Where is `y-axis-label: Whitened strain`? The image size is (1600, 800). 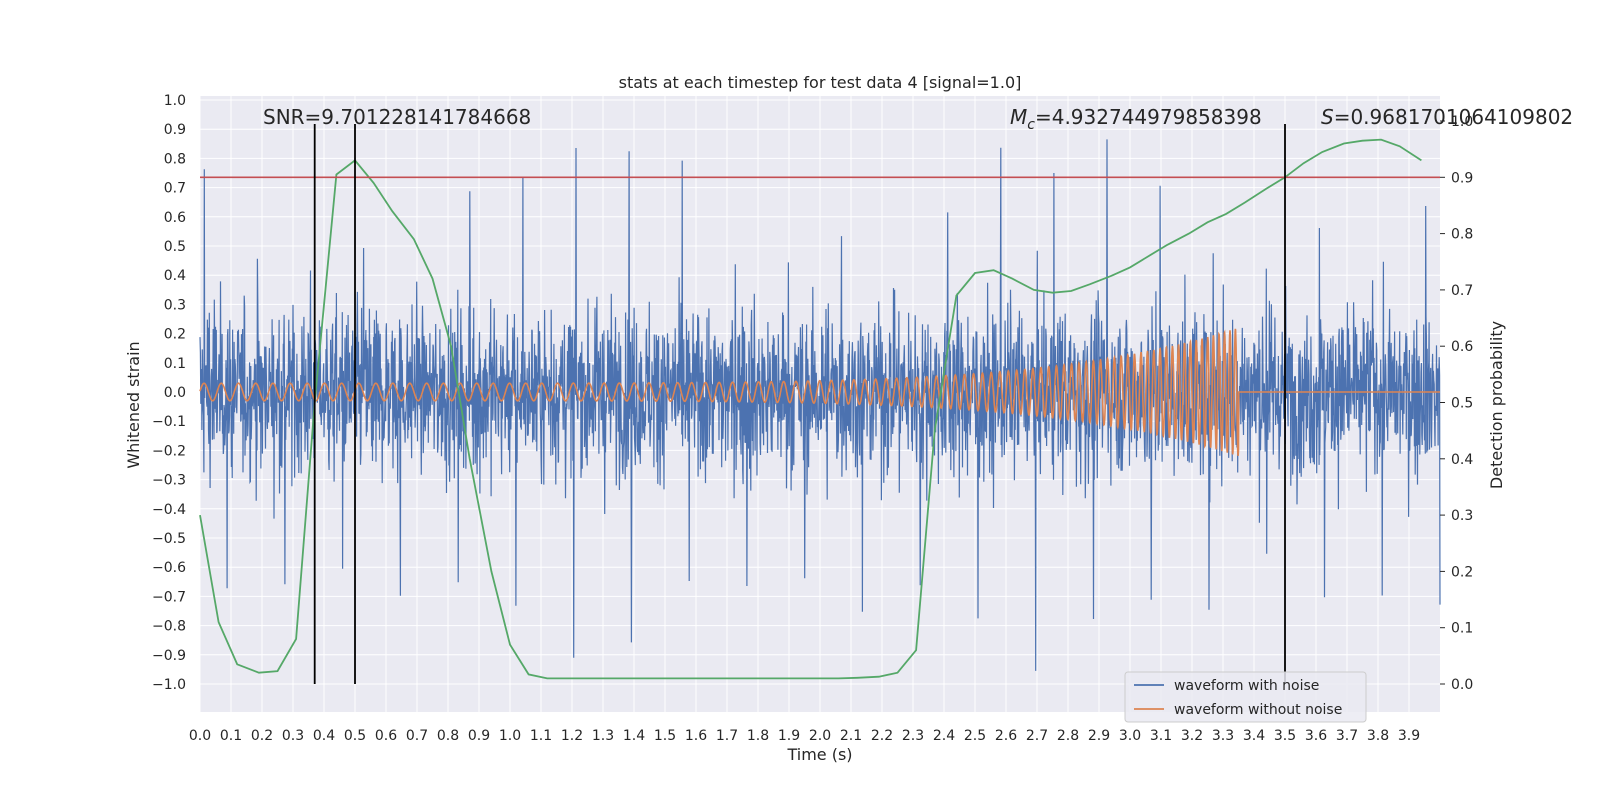
y-axis-label: Whitened strain is located at coordinates (133, 404).